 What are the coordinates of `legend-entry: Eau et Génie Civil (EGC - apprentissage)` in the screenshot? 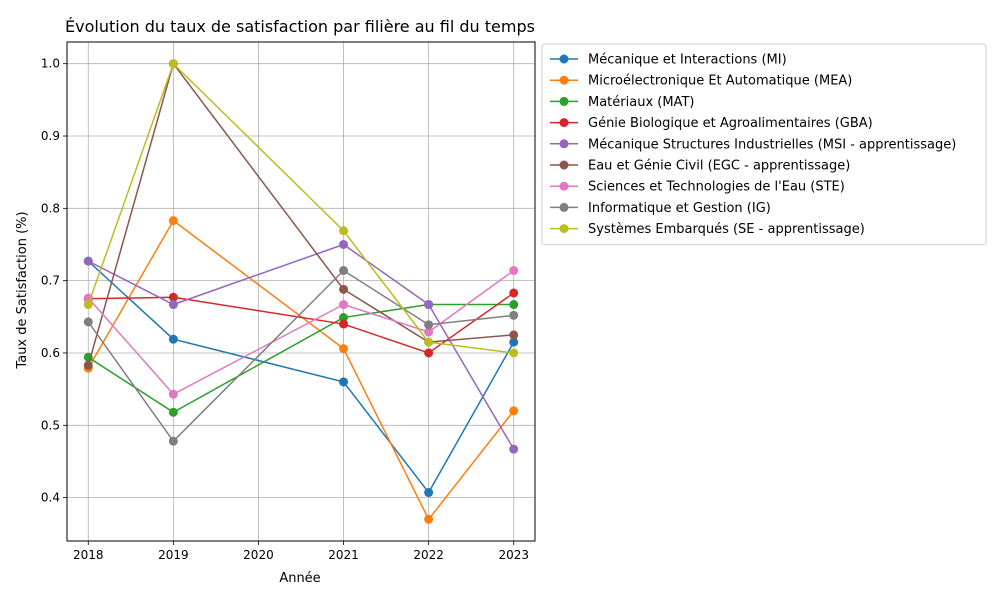 It's located at (700, 166).